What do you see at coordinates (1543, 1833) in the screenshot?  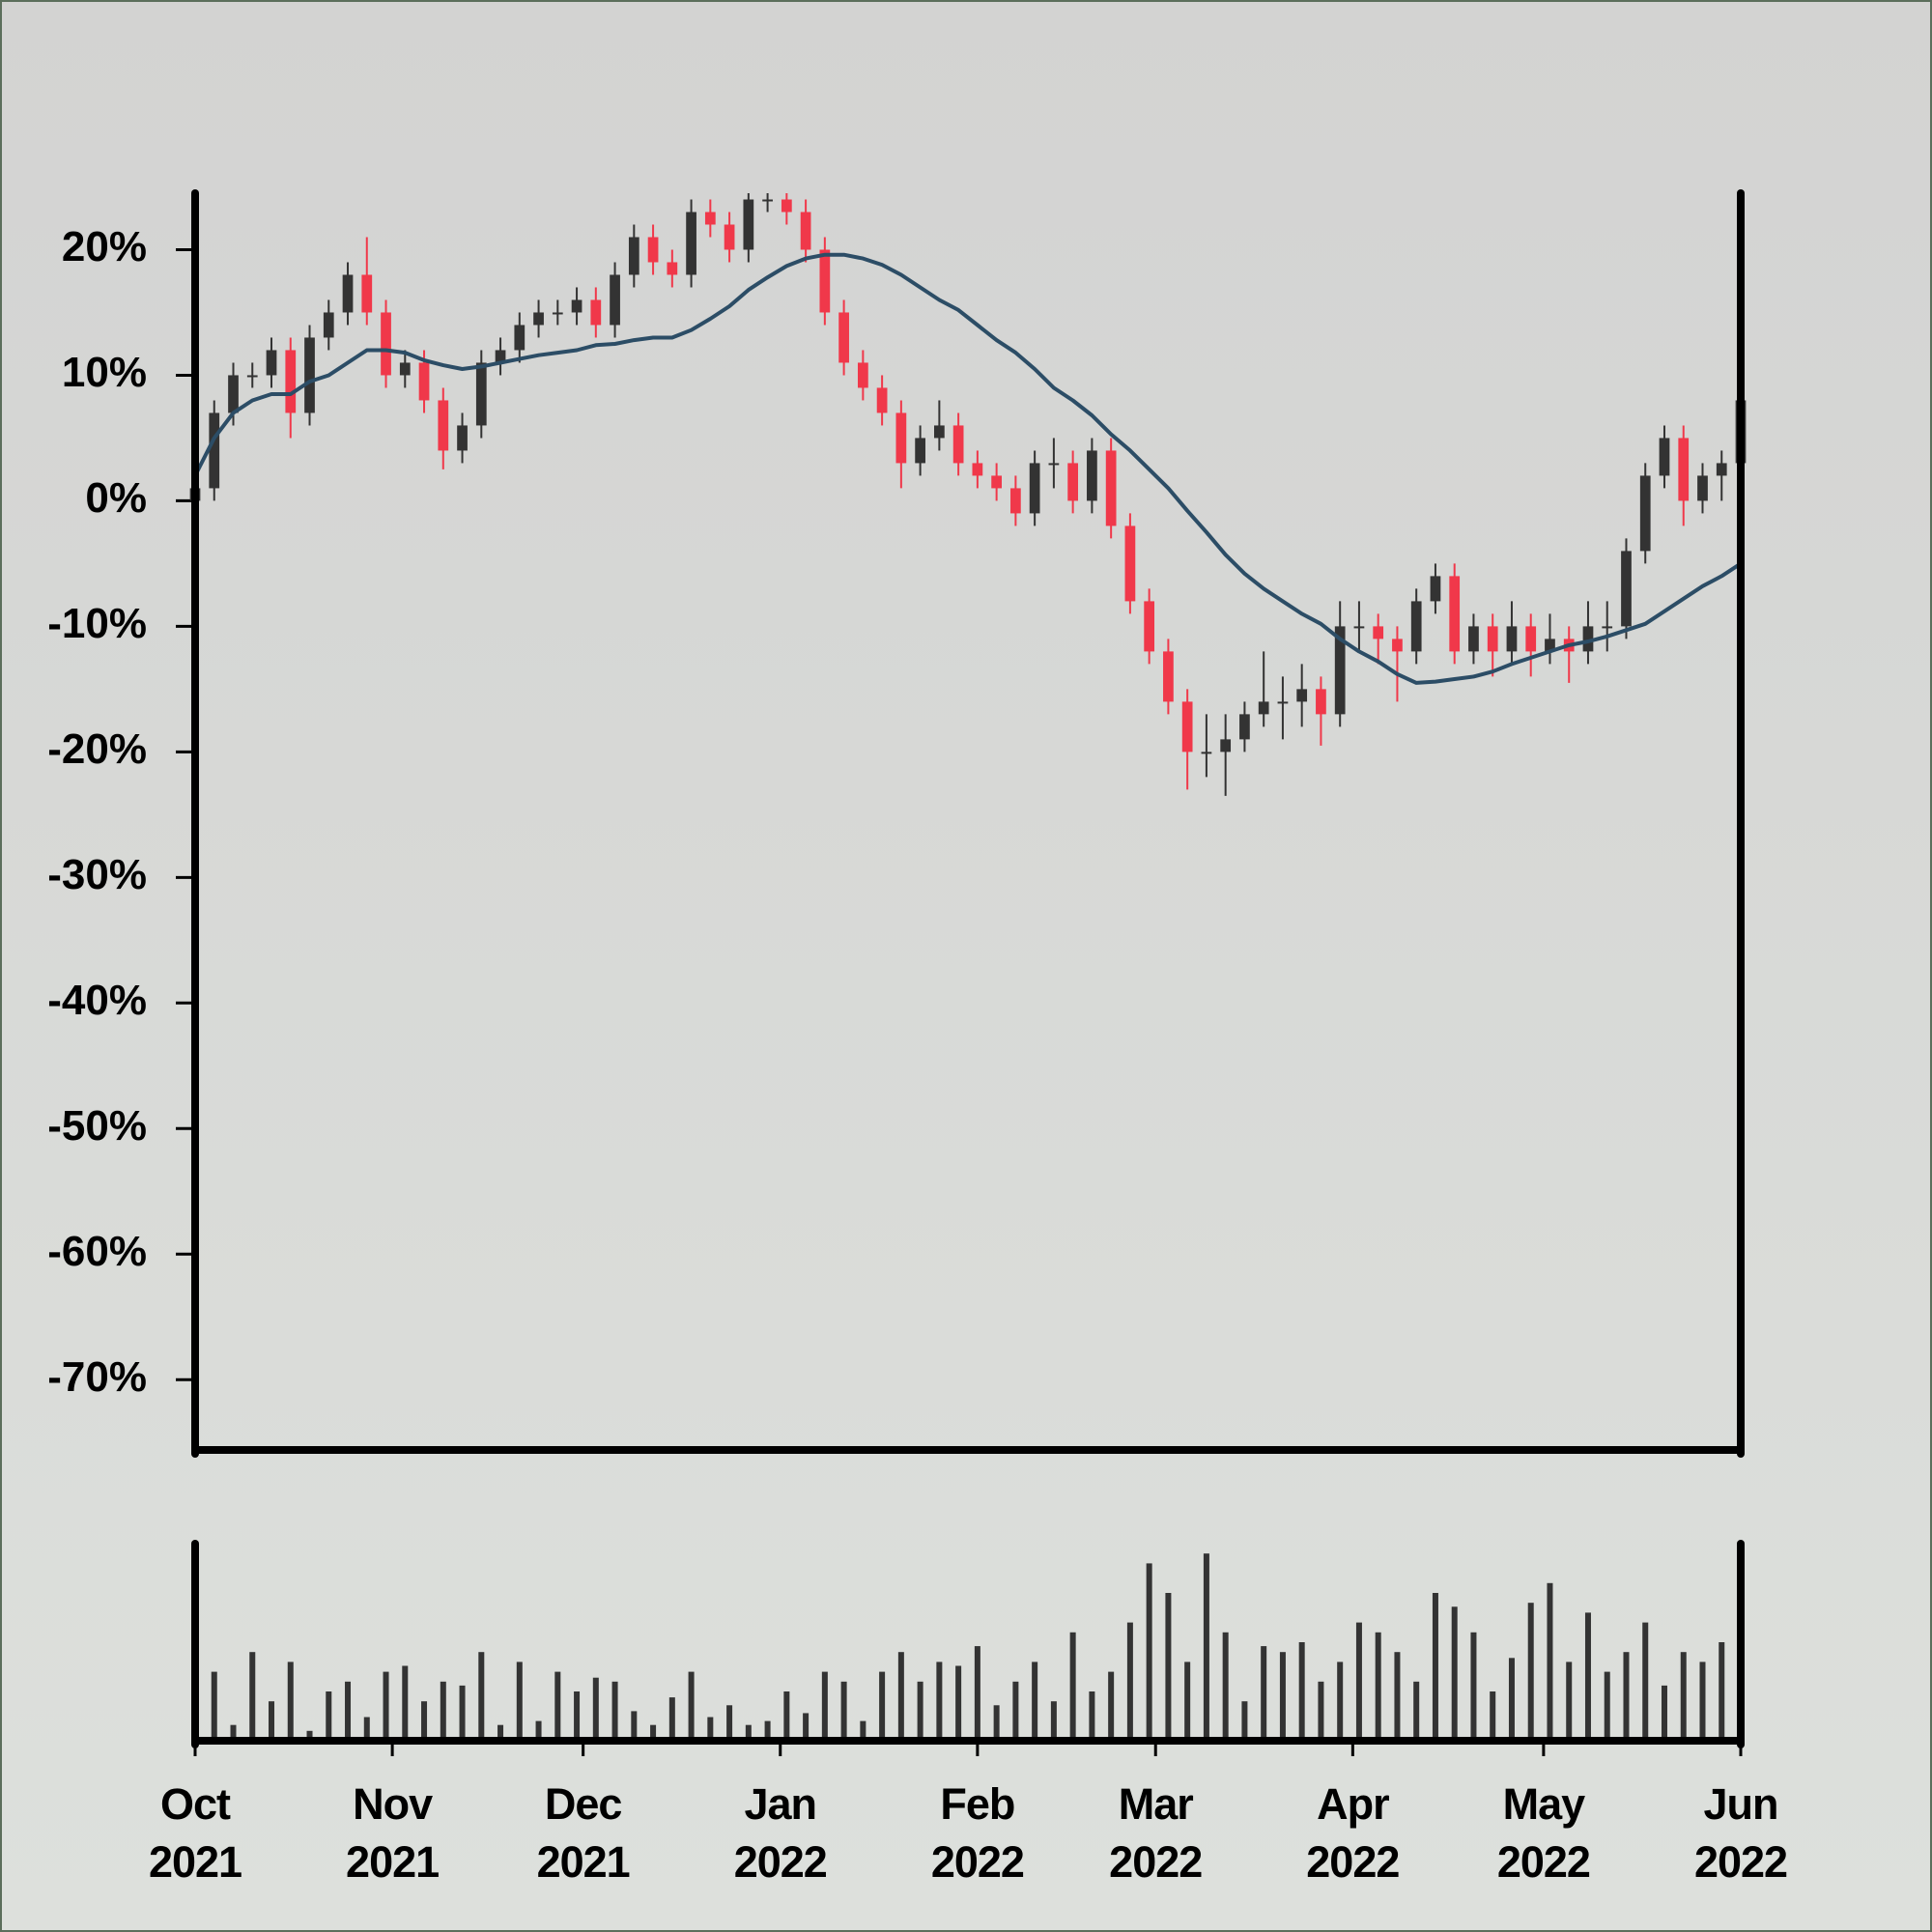 I see `x-tick-label: May 2022` at bounding box center [1543, 1833].